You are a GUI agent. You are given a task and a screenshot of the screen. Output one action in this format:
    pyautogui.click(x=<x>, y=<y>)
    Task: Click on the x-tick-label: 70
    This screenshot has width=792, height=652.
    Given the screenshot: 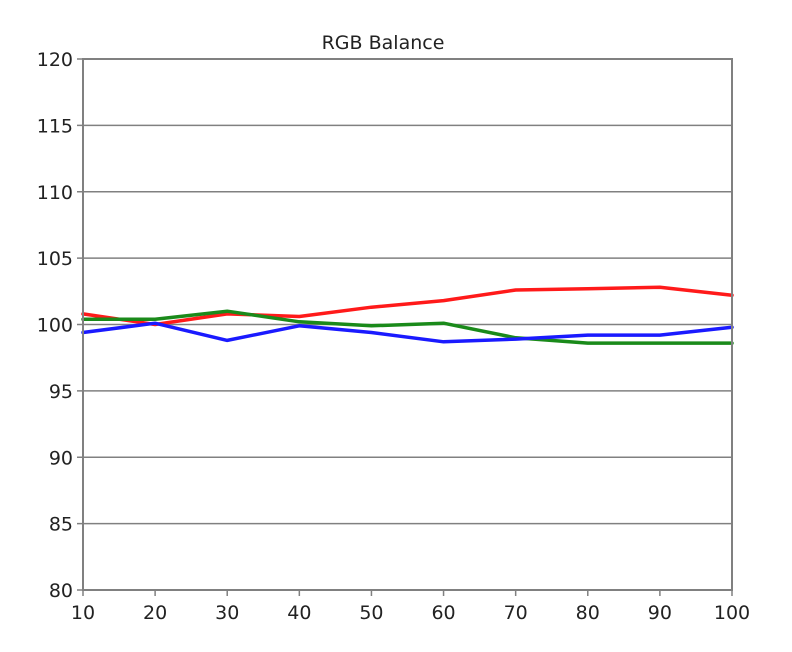 What is the action you would take?
    pyautogui.click(x=516, y=613)
    